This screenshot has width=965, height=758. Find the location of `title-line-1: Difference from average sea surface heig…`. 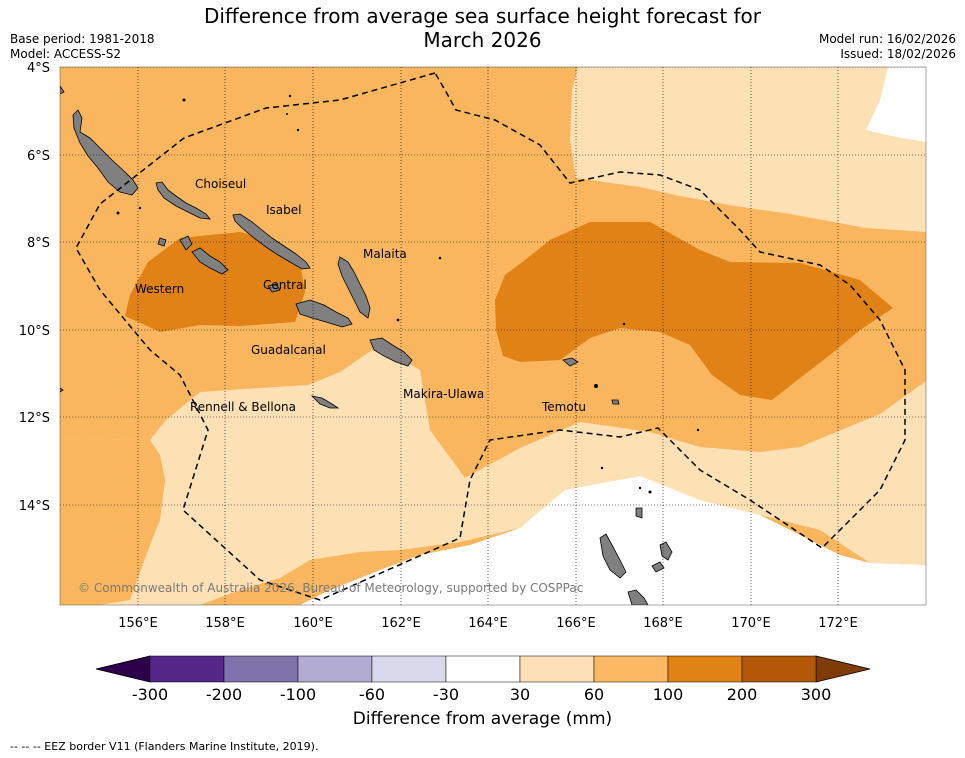

title-line-1: Difference from average sea surface heig… is located at coordinates (482, 16).